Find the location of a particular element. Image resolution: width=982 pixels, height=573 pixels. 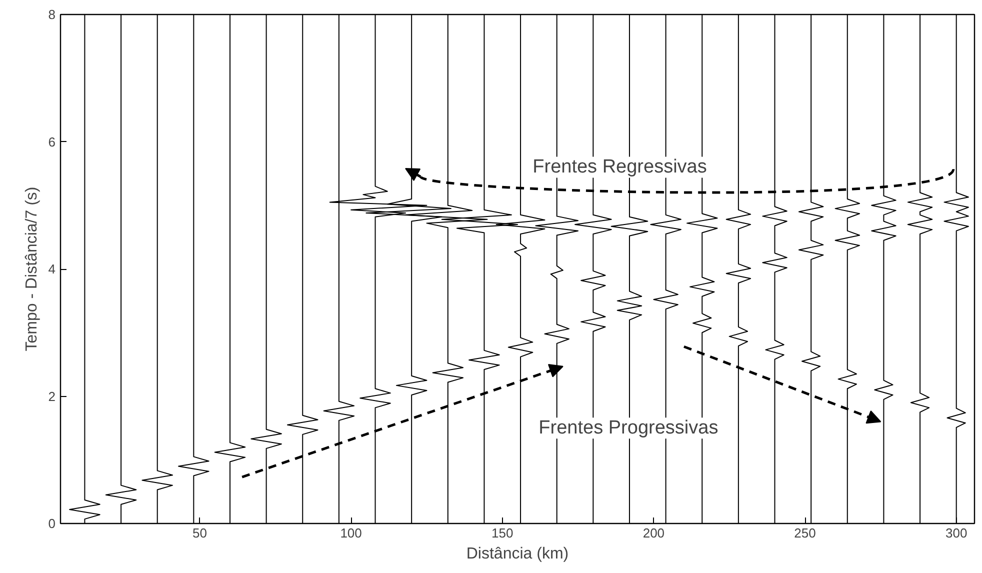

annotation: Frentes Progressivas is located at coordinates (628, 428).